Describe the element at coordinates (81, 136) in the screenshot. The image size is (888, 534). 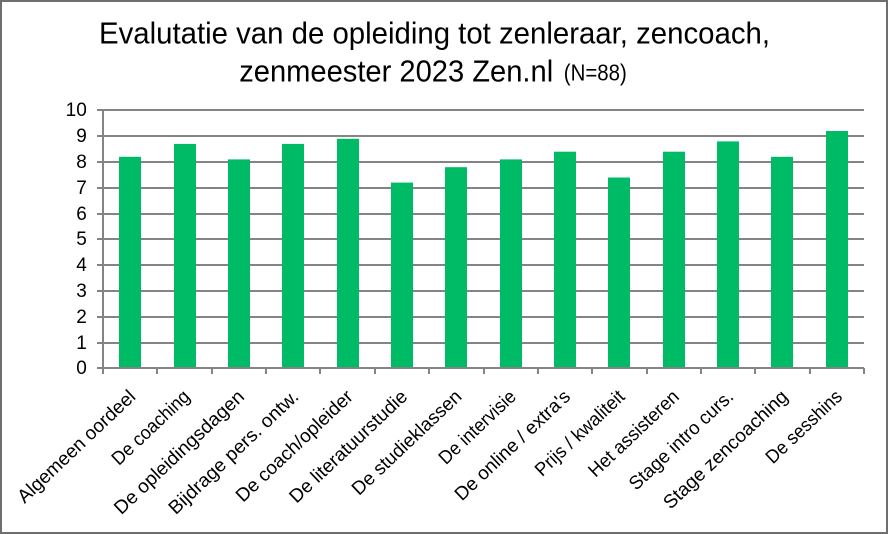
I see `svg-text: 9` at that location.